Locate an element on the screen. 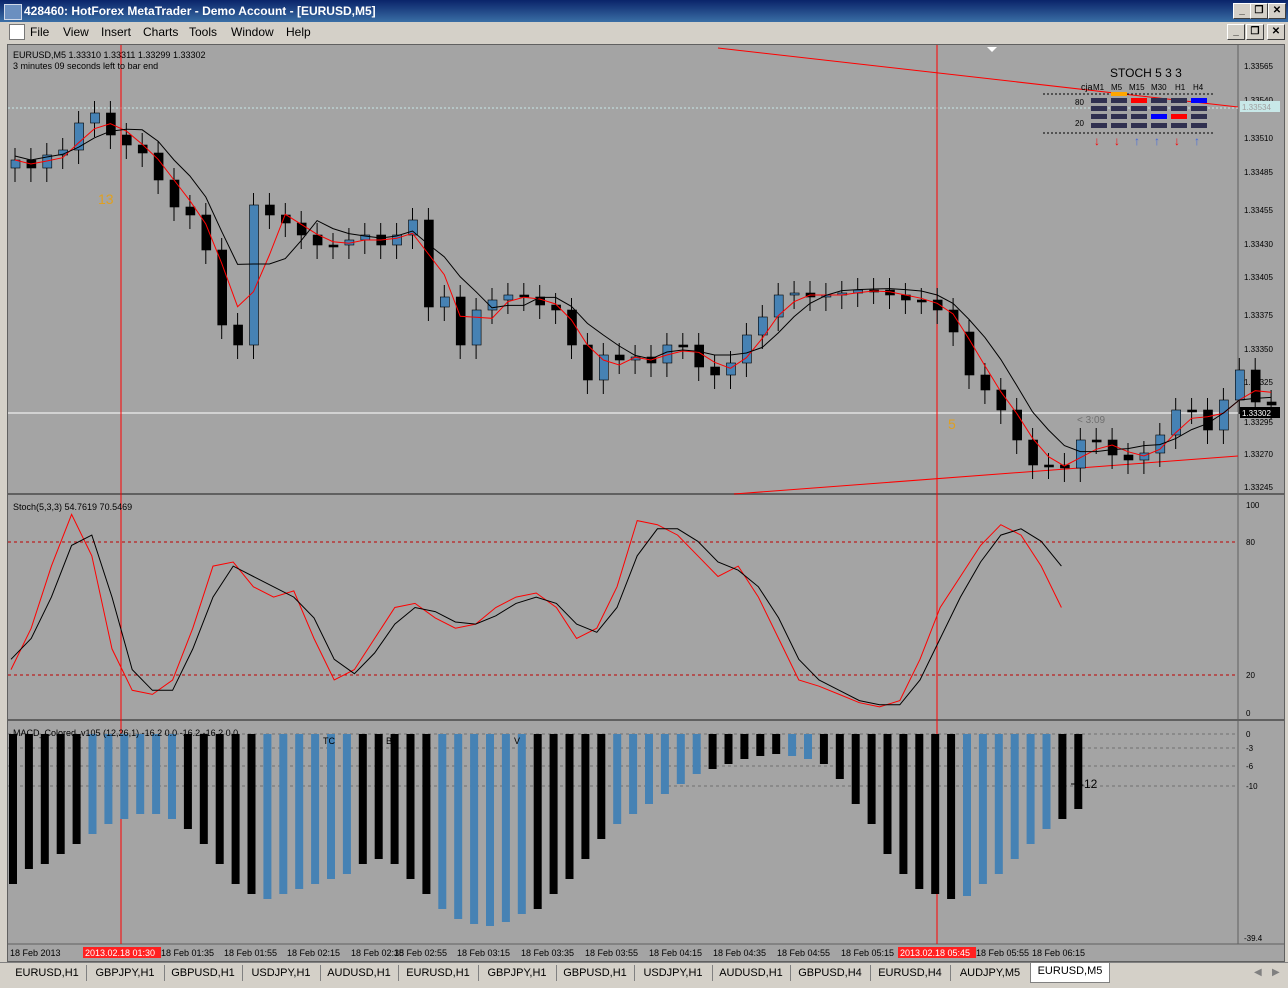  document-icon is located at coordinates (17, 32).